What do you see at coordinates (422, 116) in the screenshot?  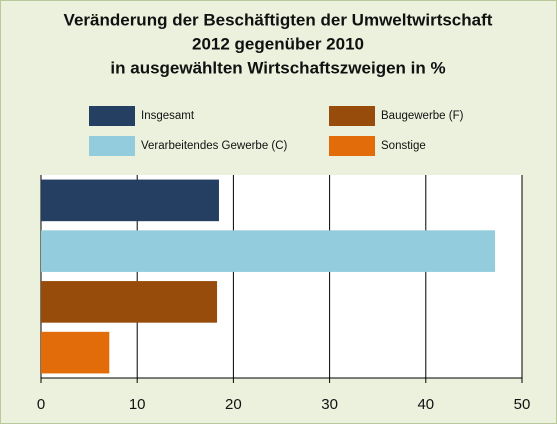 I see `legend-label: Baugewerbe (F)` at bounding box center [422, 116].